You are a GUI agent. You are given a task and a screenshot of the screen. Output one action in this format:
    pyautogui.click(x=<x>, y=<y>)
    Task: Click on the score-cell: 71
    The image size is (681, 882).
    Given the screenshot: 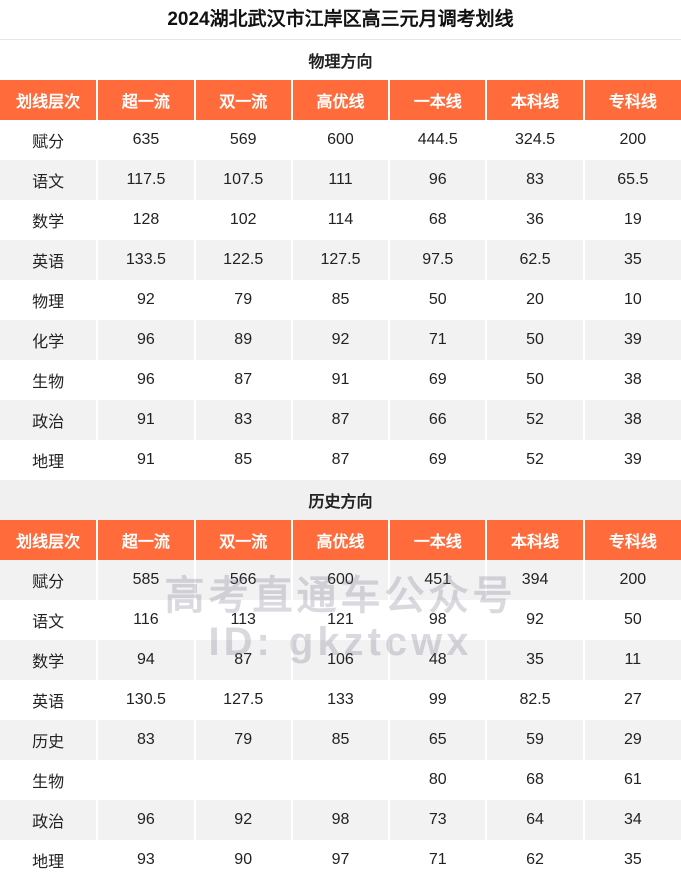 What is the action you would take?
    pyautogui.click(x=437, y=860)
    